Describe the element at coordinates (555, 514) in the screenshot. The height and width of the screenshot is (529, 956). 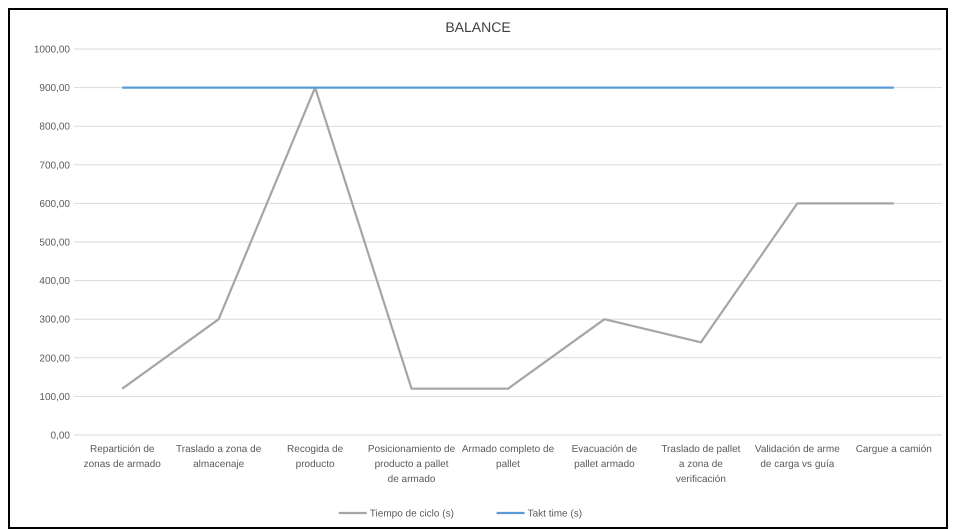
I see `legend-label: Takt time (s)` at that location.